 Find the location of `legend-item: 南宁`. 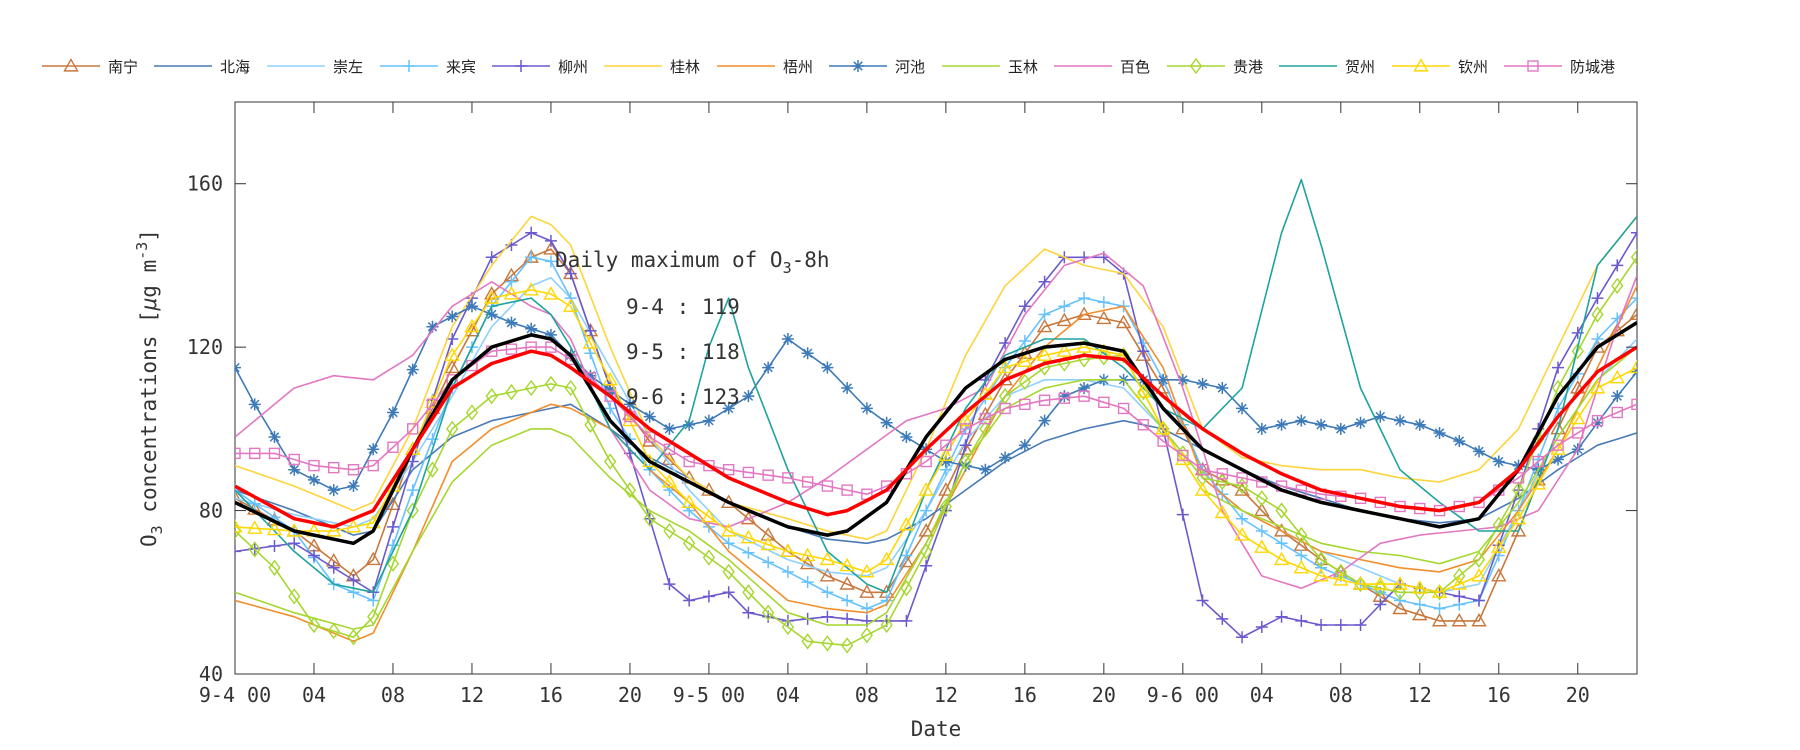

legend-item: 南宁 is located at coordinates (90, 67).